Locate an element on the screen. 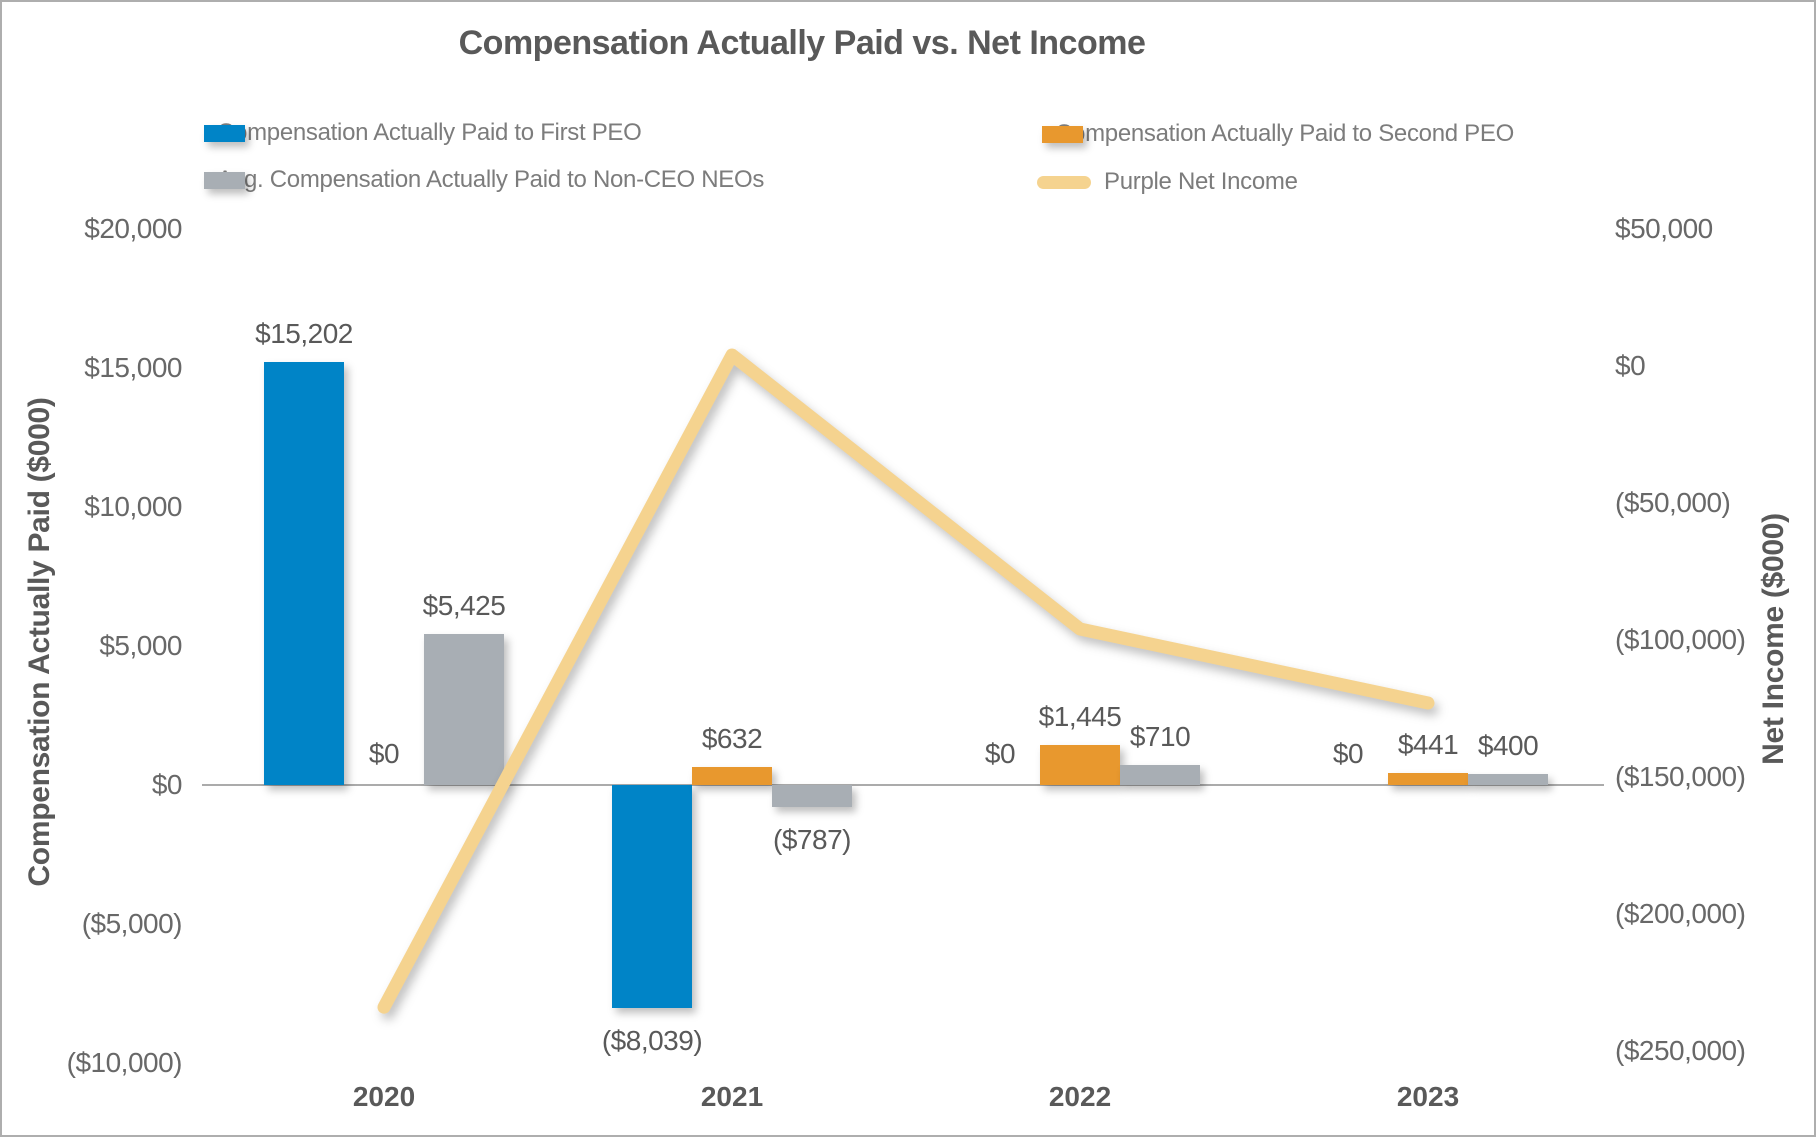 Image resolution: width=1816 pixels, height=1137 pixels. data-label: $400 is located at coordinates (1508, 745).